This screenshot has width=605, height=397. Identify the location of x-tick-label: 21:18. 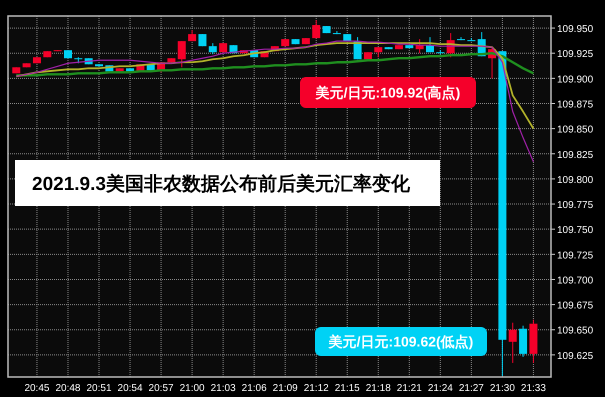
(379, 388).